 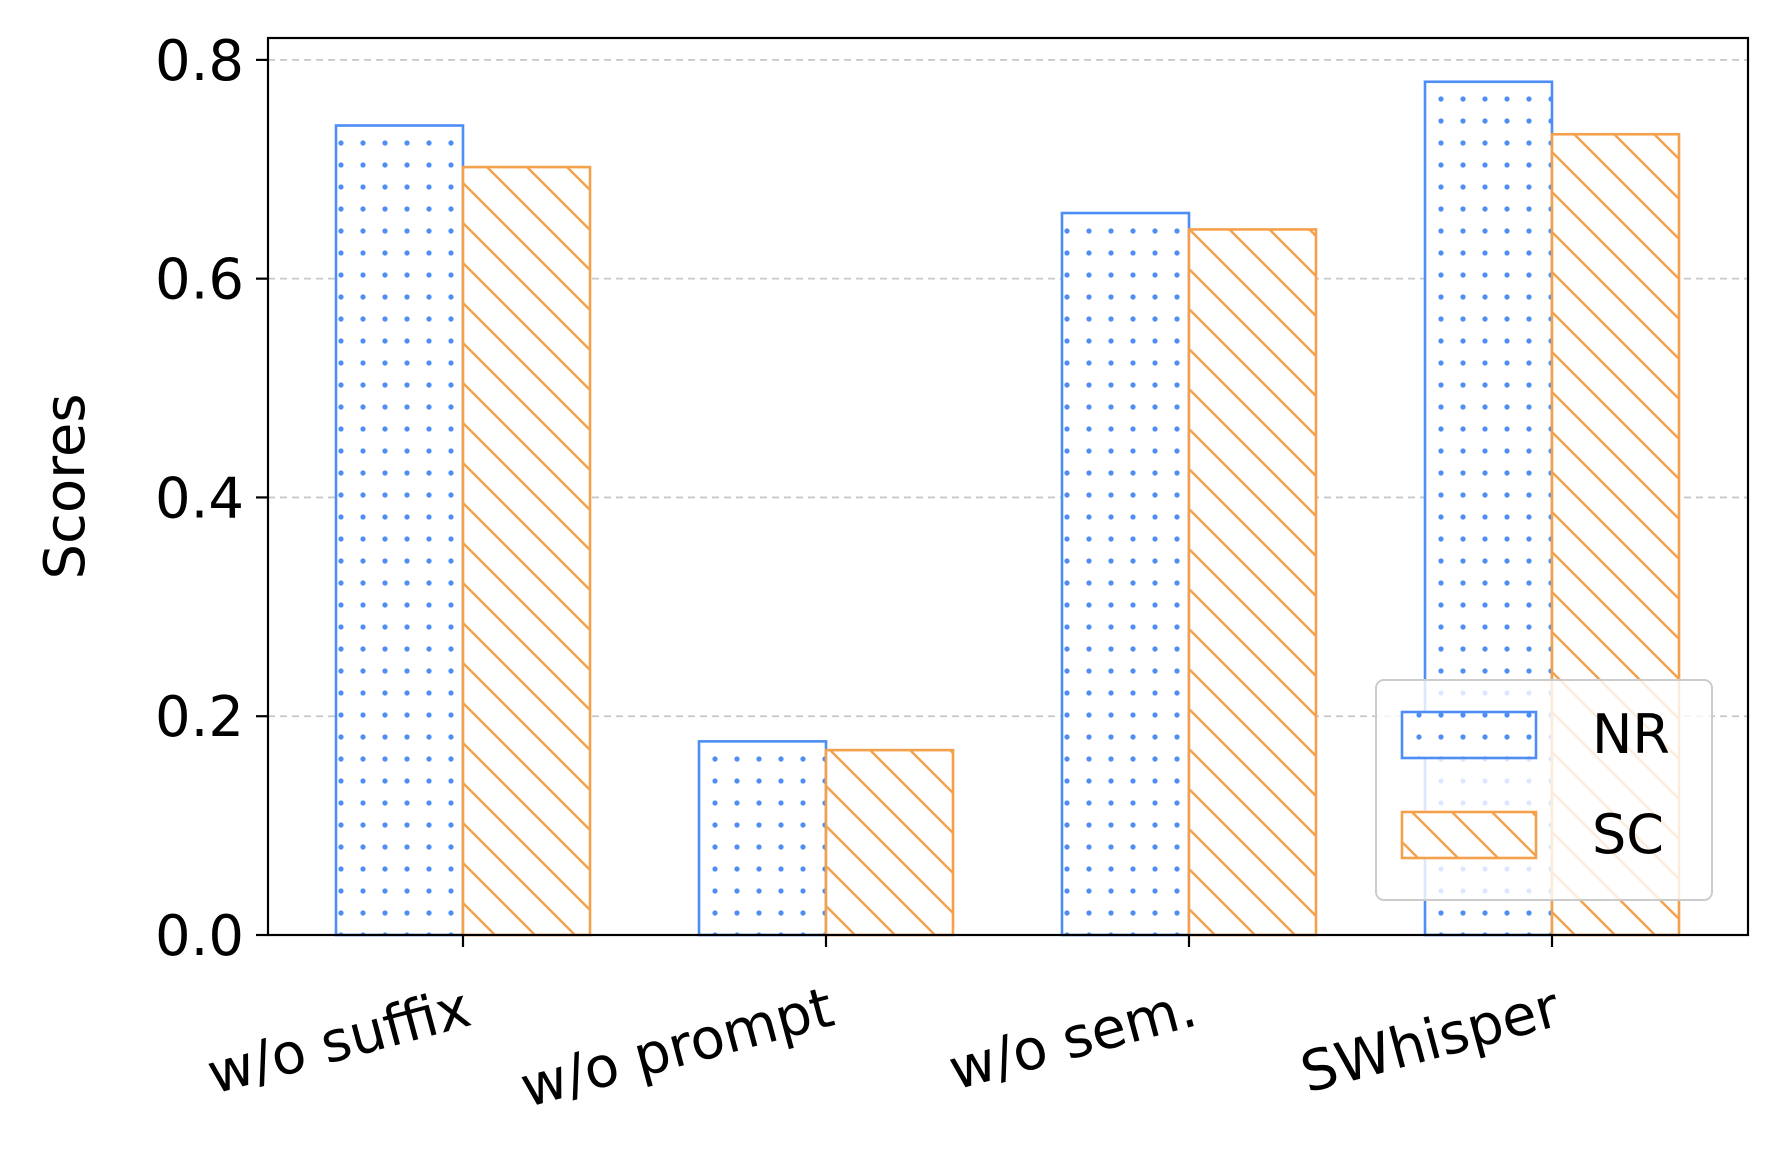 I want to click on y-tick-label: 0.2, so click(x=199, y=717).